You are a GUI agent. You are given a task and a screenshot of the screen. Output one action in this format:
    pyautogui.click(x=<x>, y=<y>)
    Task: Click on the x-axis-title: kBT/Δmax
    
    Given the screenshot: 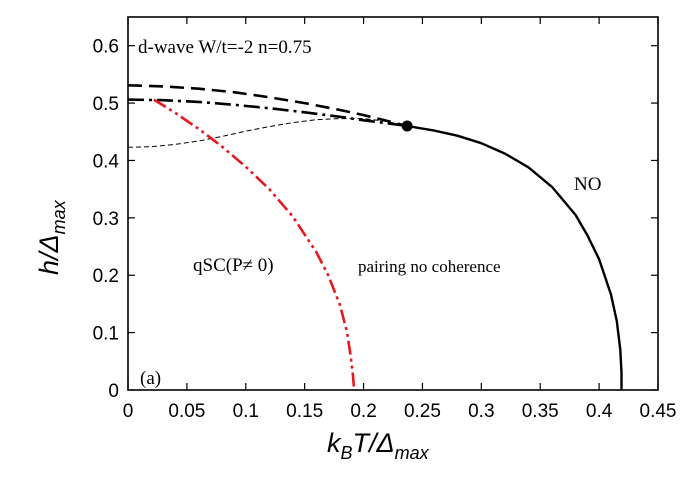 What is the action you would take?
    pyautogui.click(x=378, y=445)
    